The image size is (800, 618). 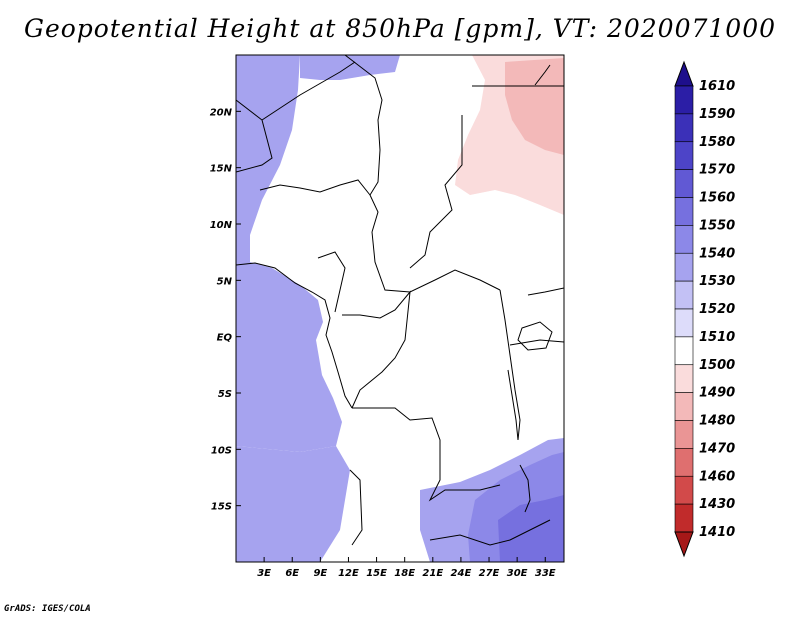 What do you see at coordinates (534, 106) in the screenshot?
I see `region-ne-core` at bounding box center [534, 106].